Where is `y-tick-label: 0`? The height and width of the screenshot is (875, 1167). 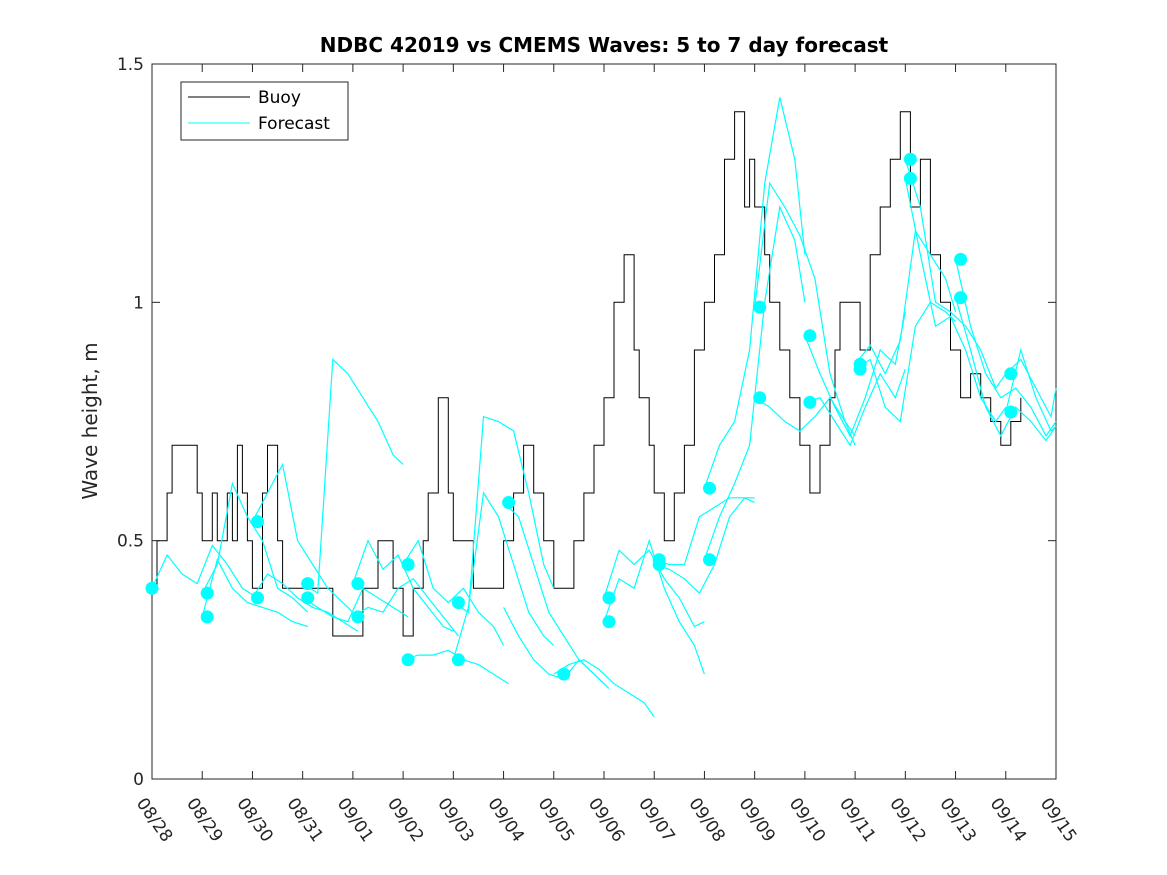
y-tick-label: 0 is located at coordinates (138, 780).